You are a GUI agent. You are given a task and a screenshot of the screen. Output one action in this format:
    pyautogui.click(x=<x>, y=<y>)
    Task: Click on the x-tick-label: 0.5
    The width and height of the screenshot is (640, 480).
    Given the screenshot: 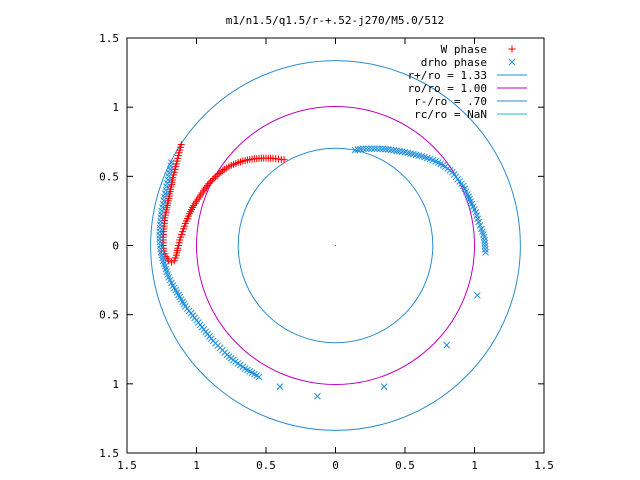 What is the action you would take?
    pyautogui.click(x=405, y=465)
    